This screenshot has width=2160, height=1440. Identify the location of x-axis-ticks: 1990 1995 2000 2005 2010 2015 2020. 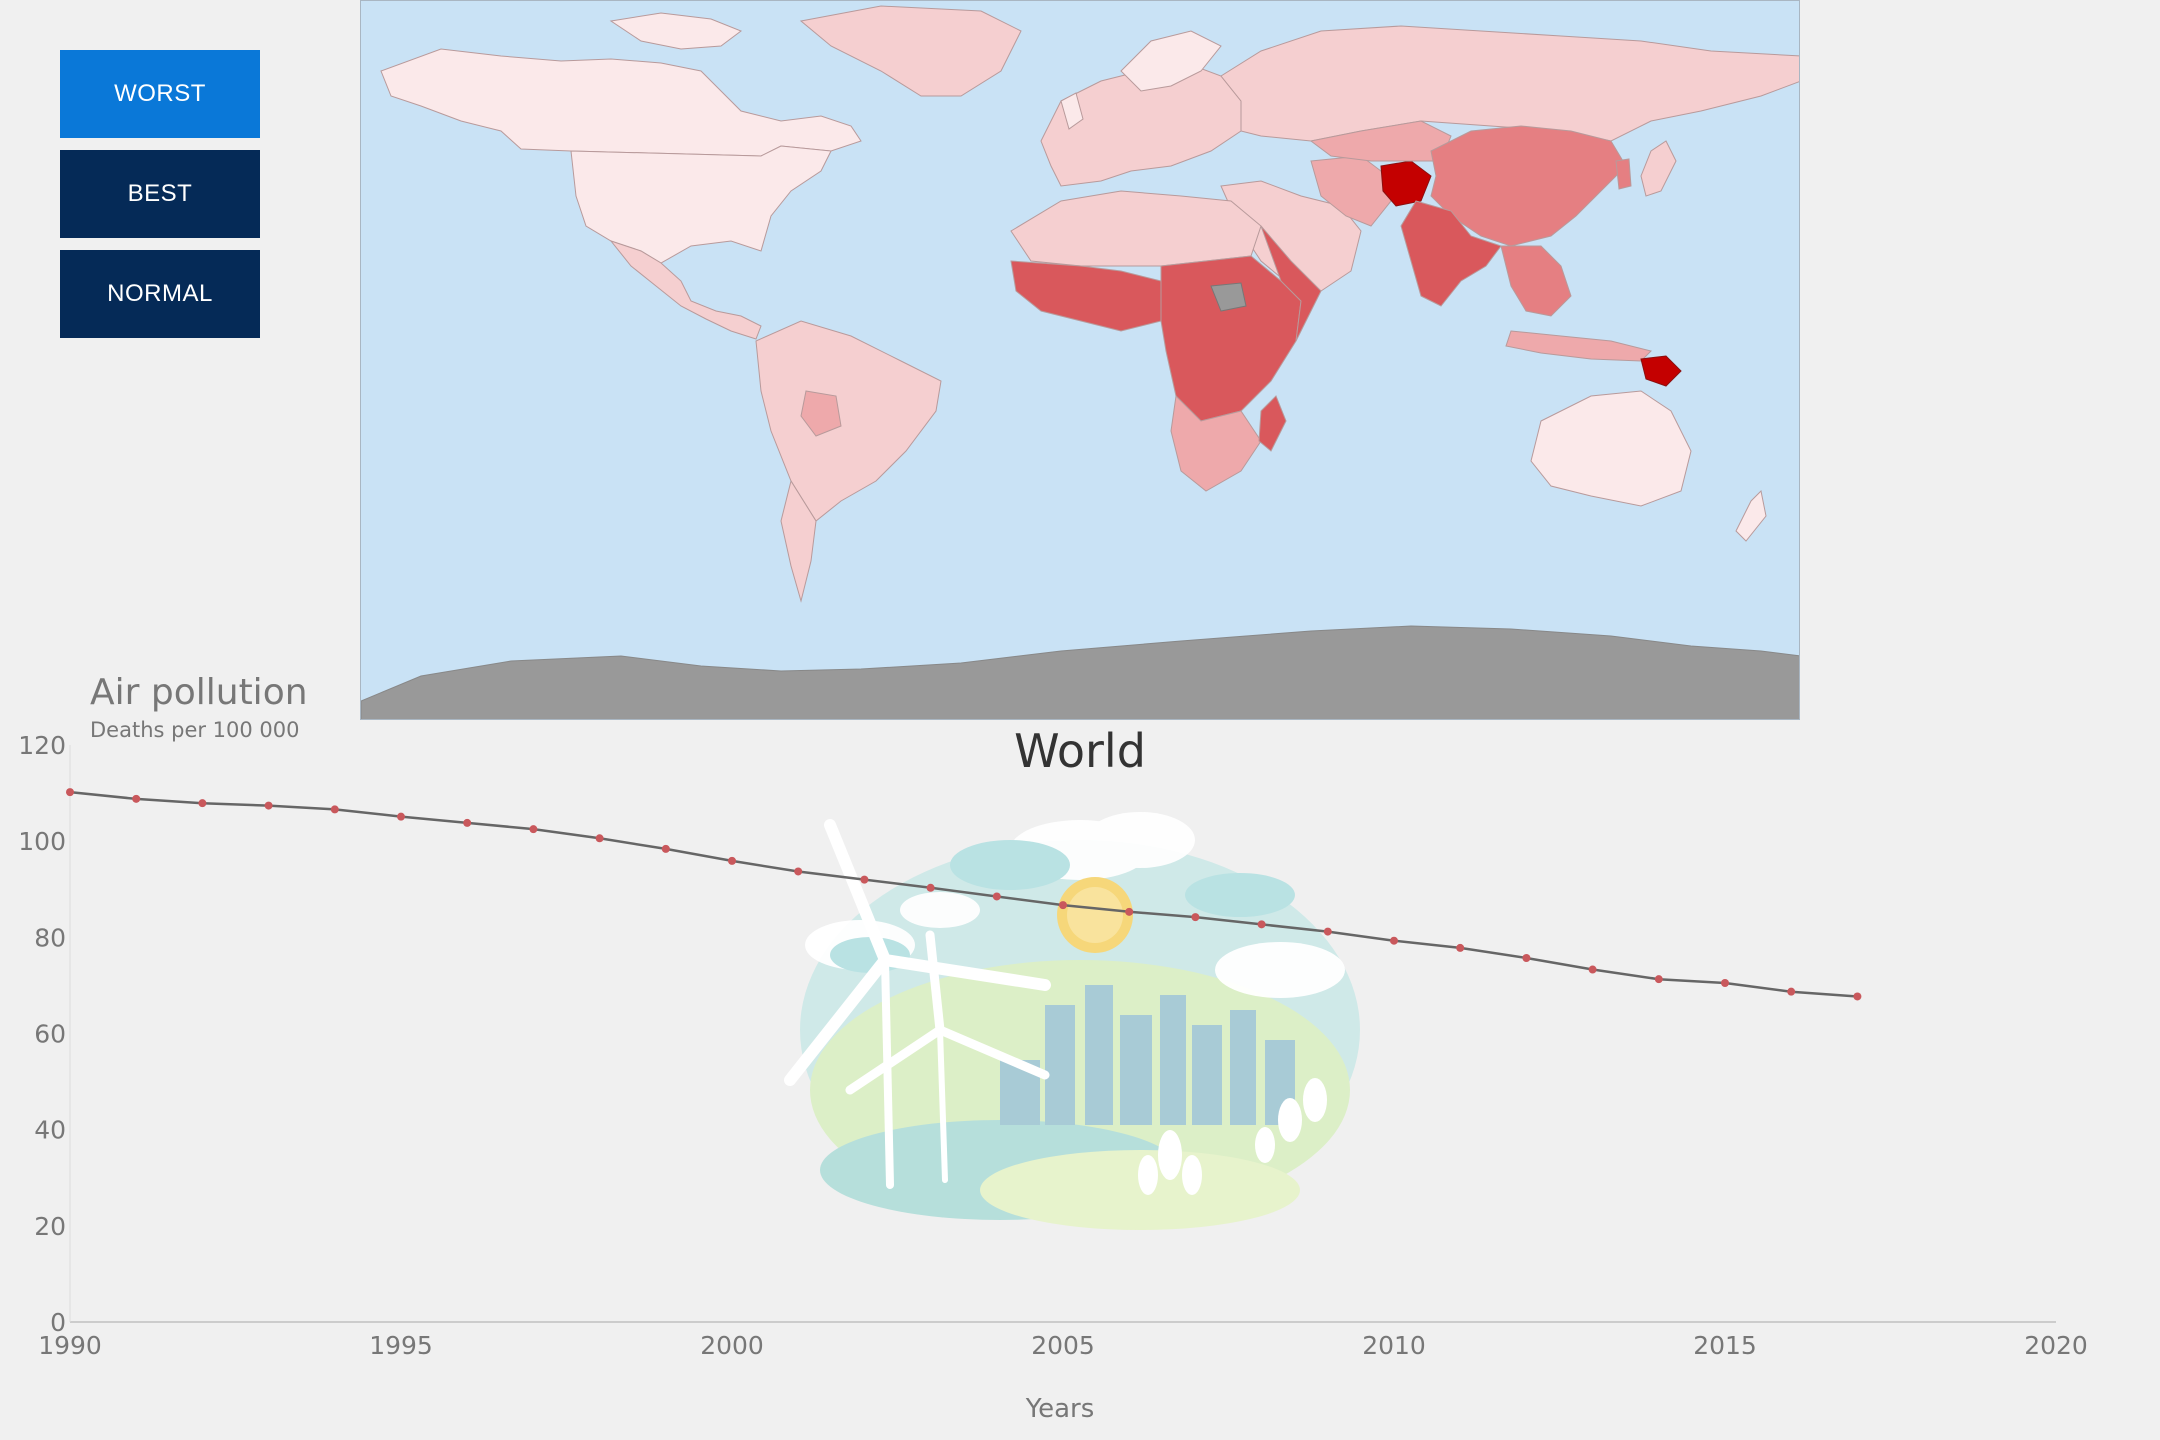
(1063, 1345).